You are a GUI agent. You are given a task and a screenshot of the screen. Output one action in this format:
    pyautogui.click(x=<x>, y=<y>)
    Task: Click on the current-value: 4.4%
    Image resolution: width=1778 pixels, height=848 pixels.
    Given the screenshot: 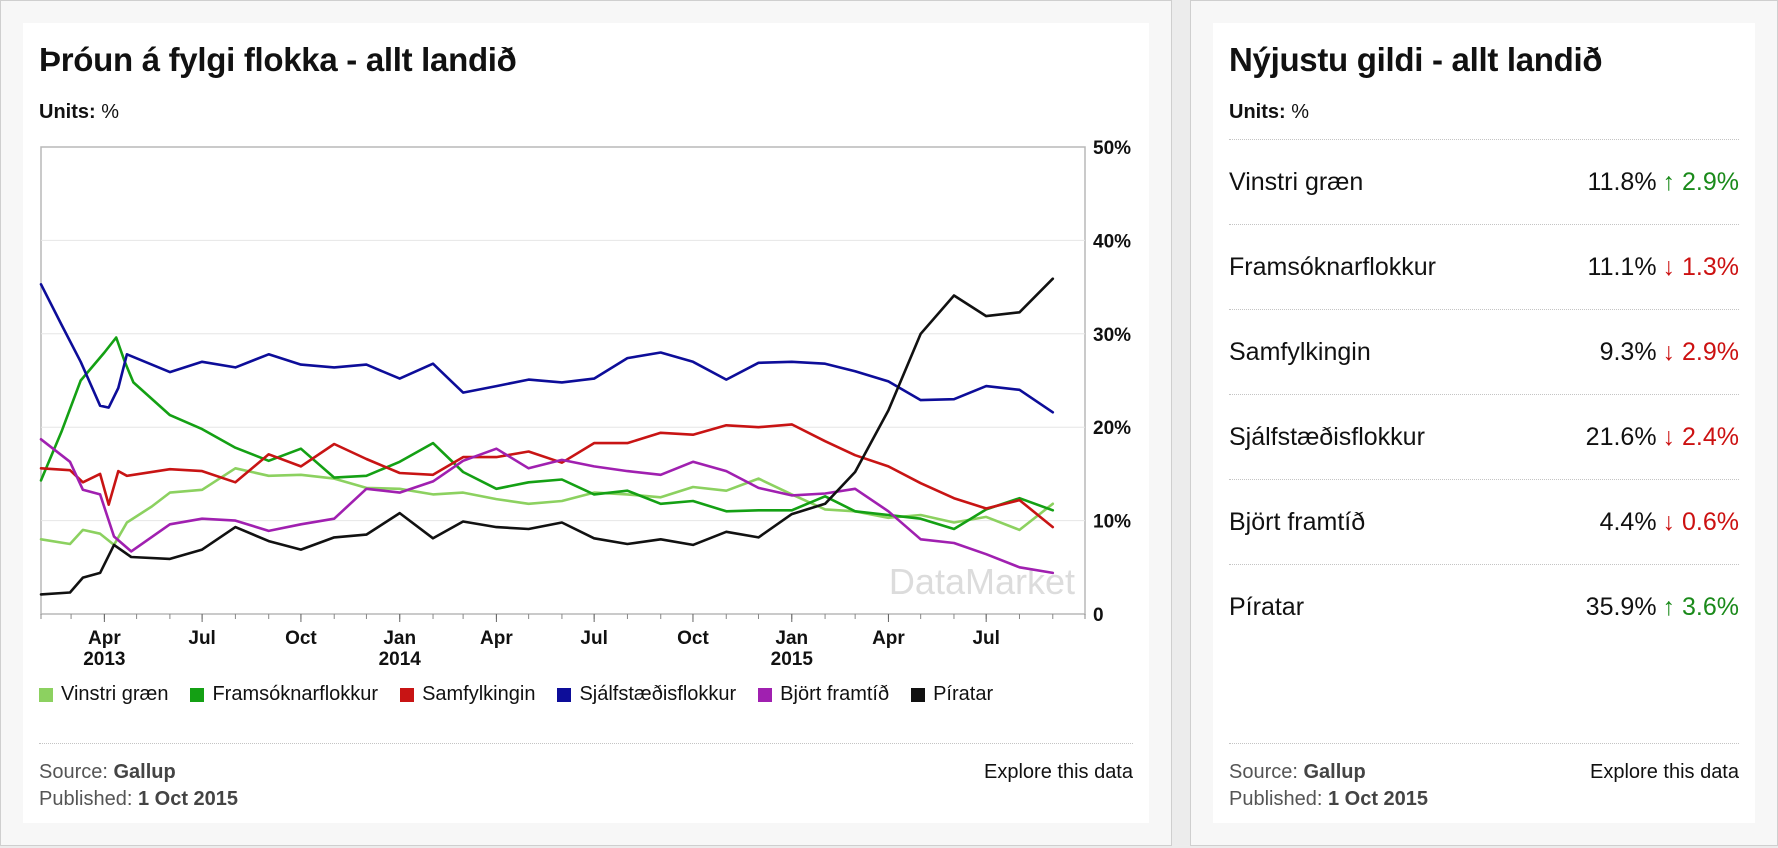 What is the action you would take?
    pyautogui.click(x=1628, y=522)
    